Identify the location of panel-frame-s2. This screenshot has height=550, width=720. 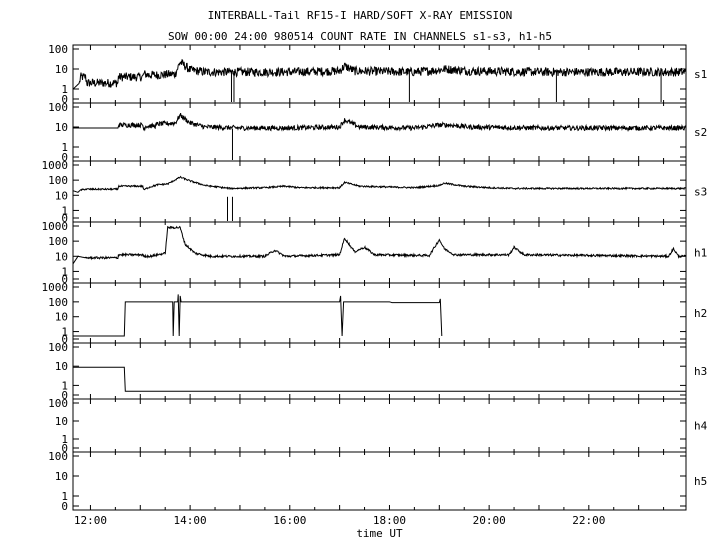
(379, 132).